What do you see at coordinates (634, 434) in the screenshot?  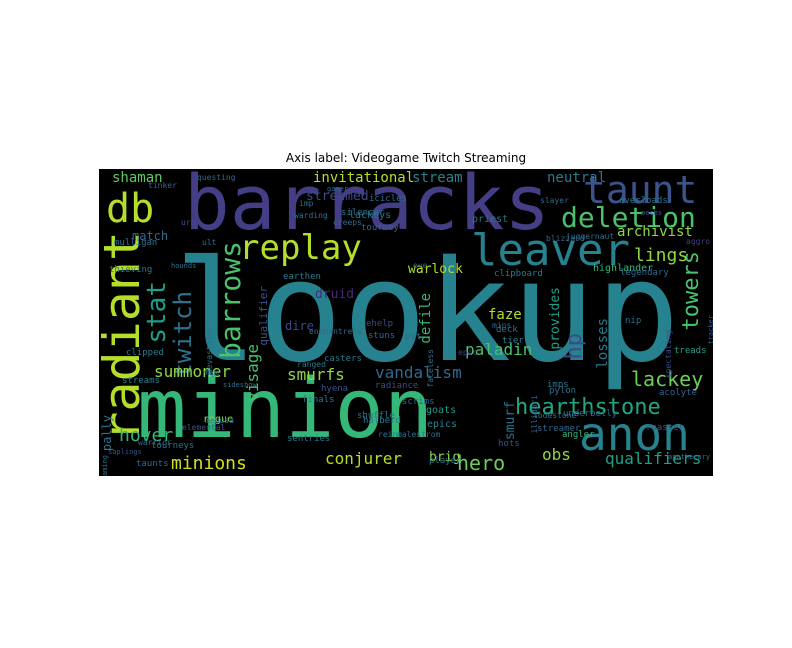 I see `cloud-word: anon` at bounding box center [634, 434].